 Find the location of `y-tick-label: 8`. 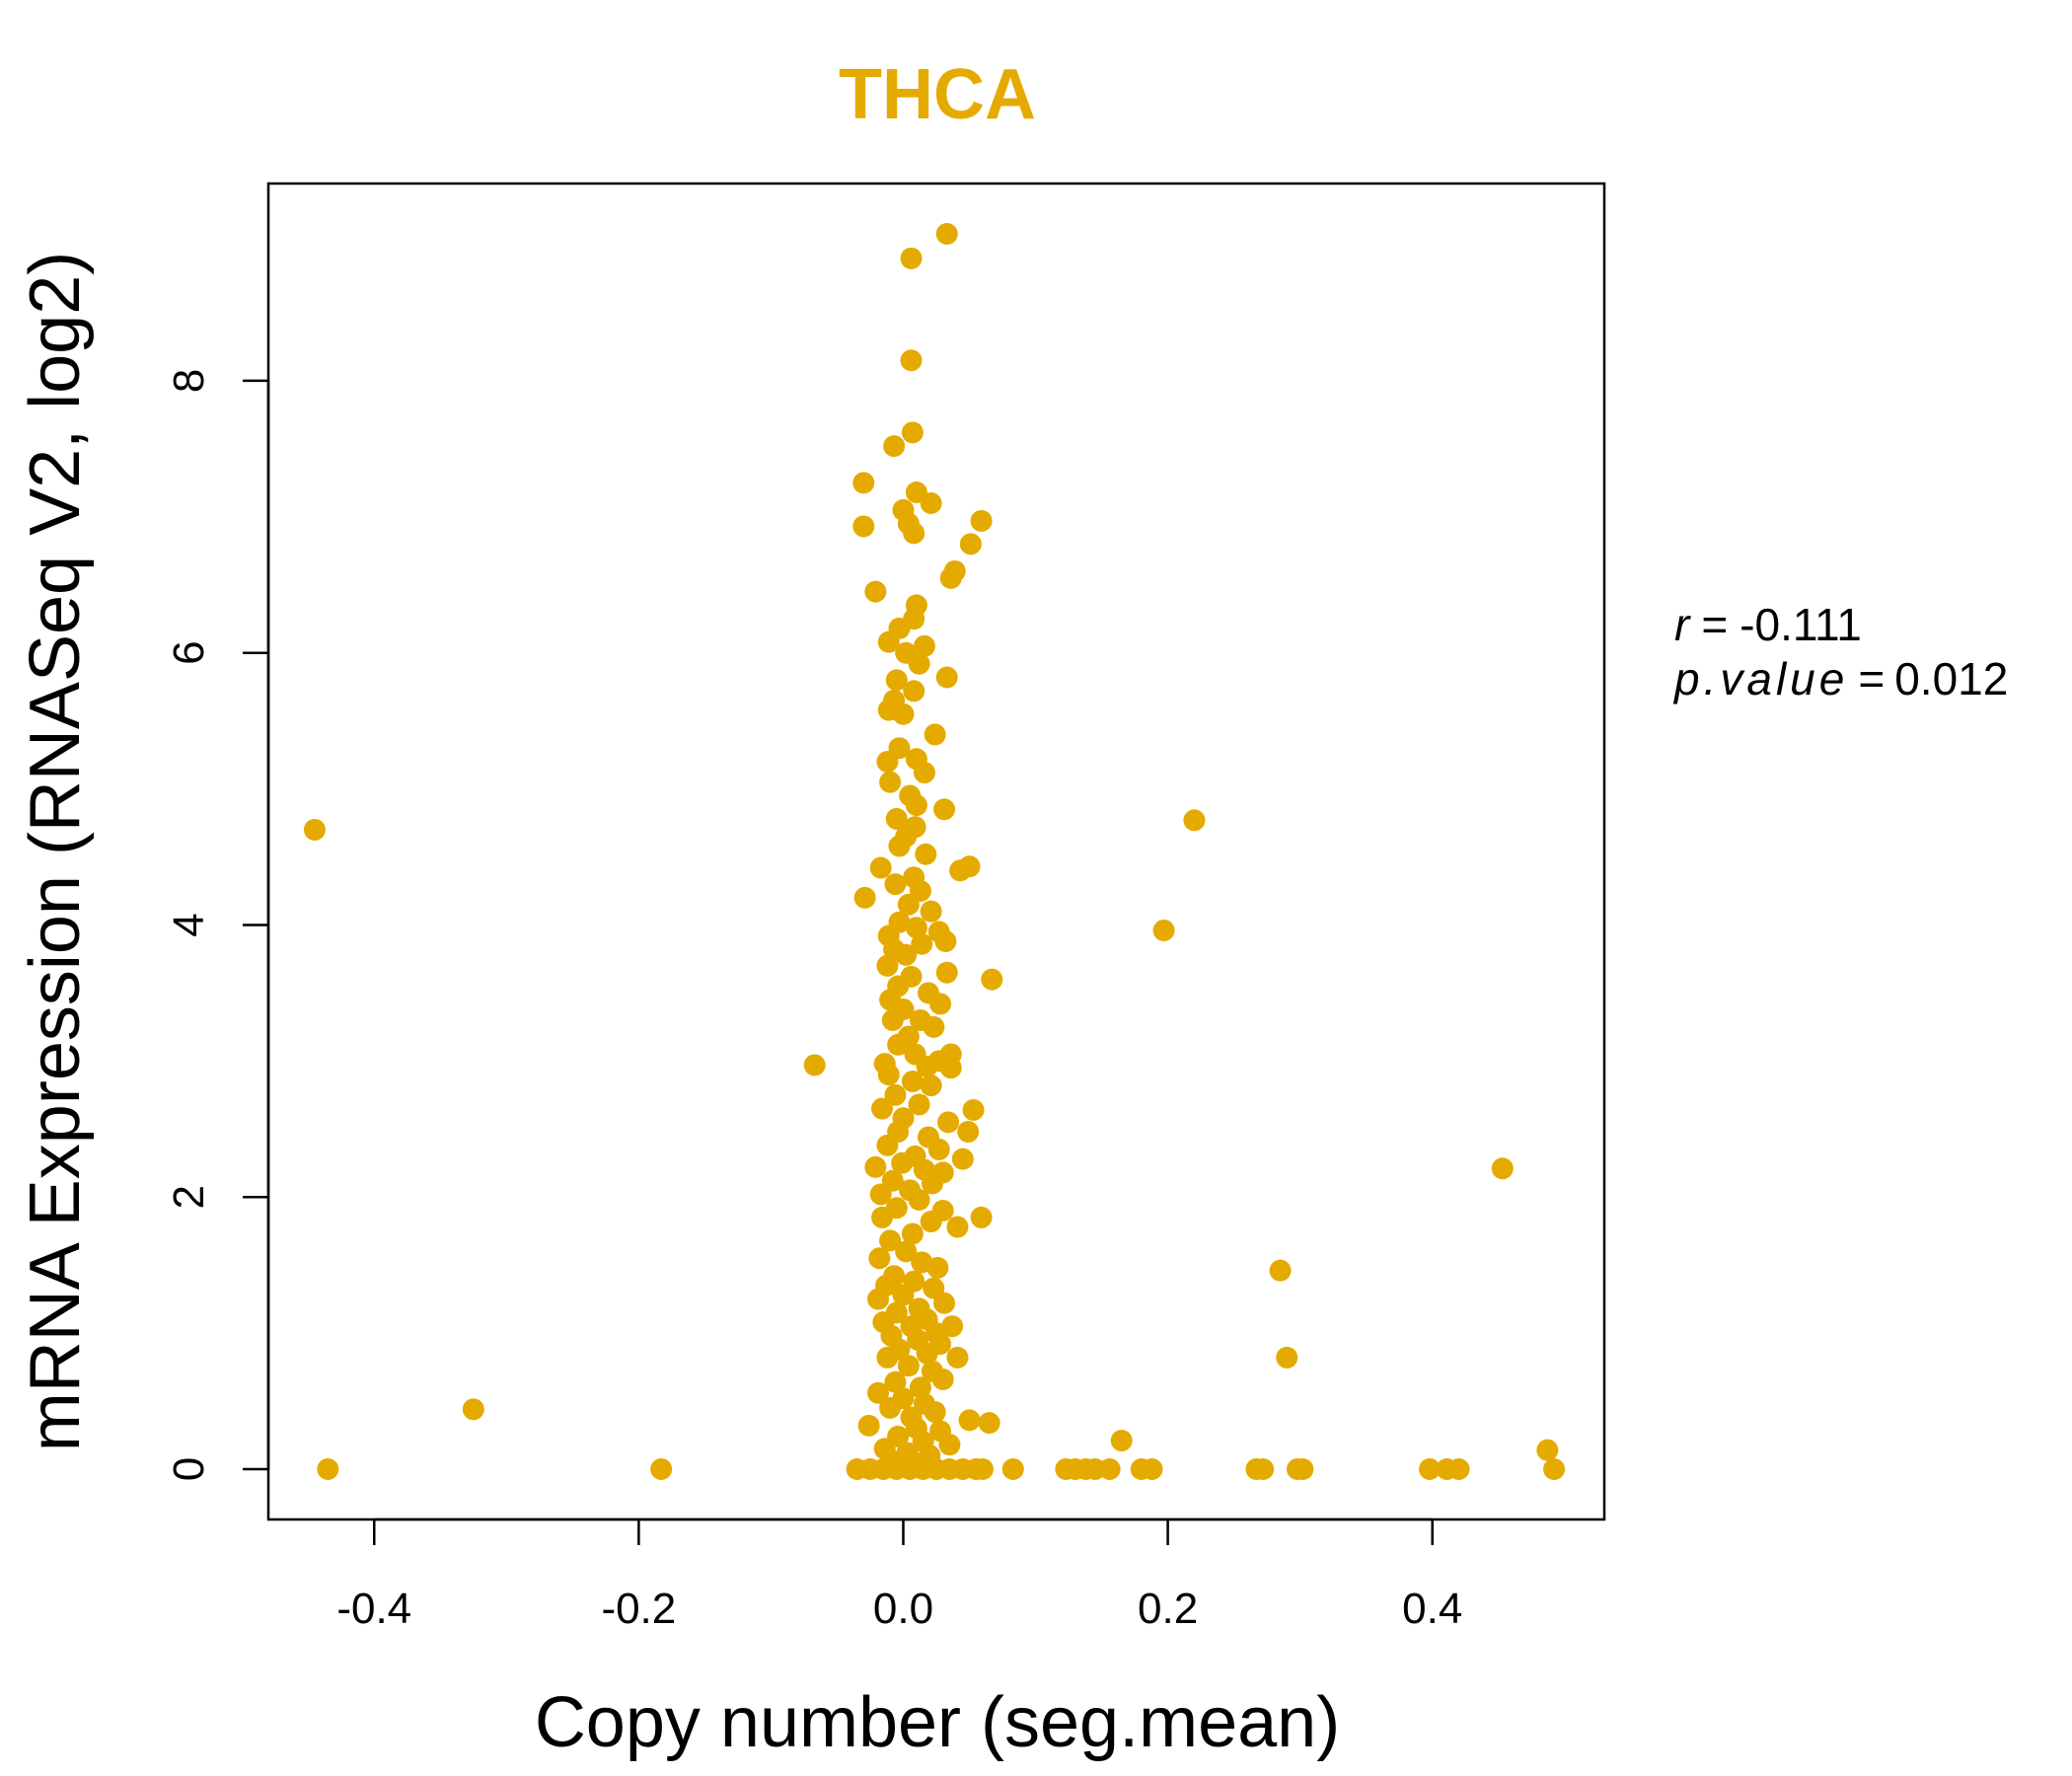

y-tick-label: 8 is located at coordinates (189, 381).